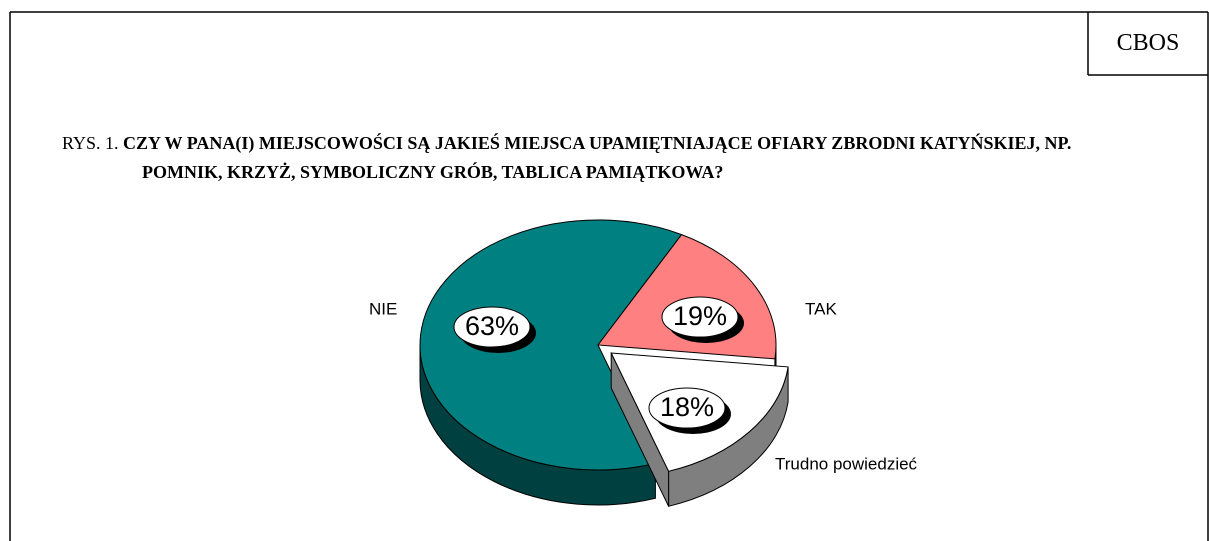 The width and height of the screenshot is (1209, 541). I want to click on category-label: Trudno powiedzieć, so click(846, 463).